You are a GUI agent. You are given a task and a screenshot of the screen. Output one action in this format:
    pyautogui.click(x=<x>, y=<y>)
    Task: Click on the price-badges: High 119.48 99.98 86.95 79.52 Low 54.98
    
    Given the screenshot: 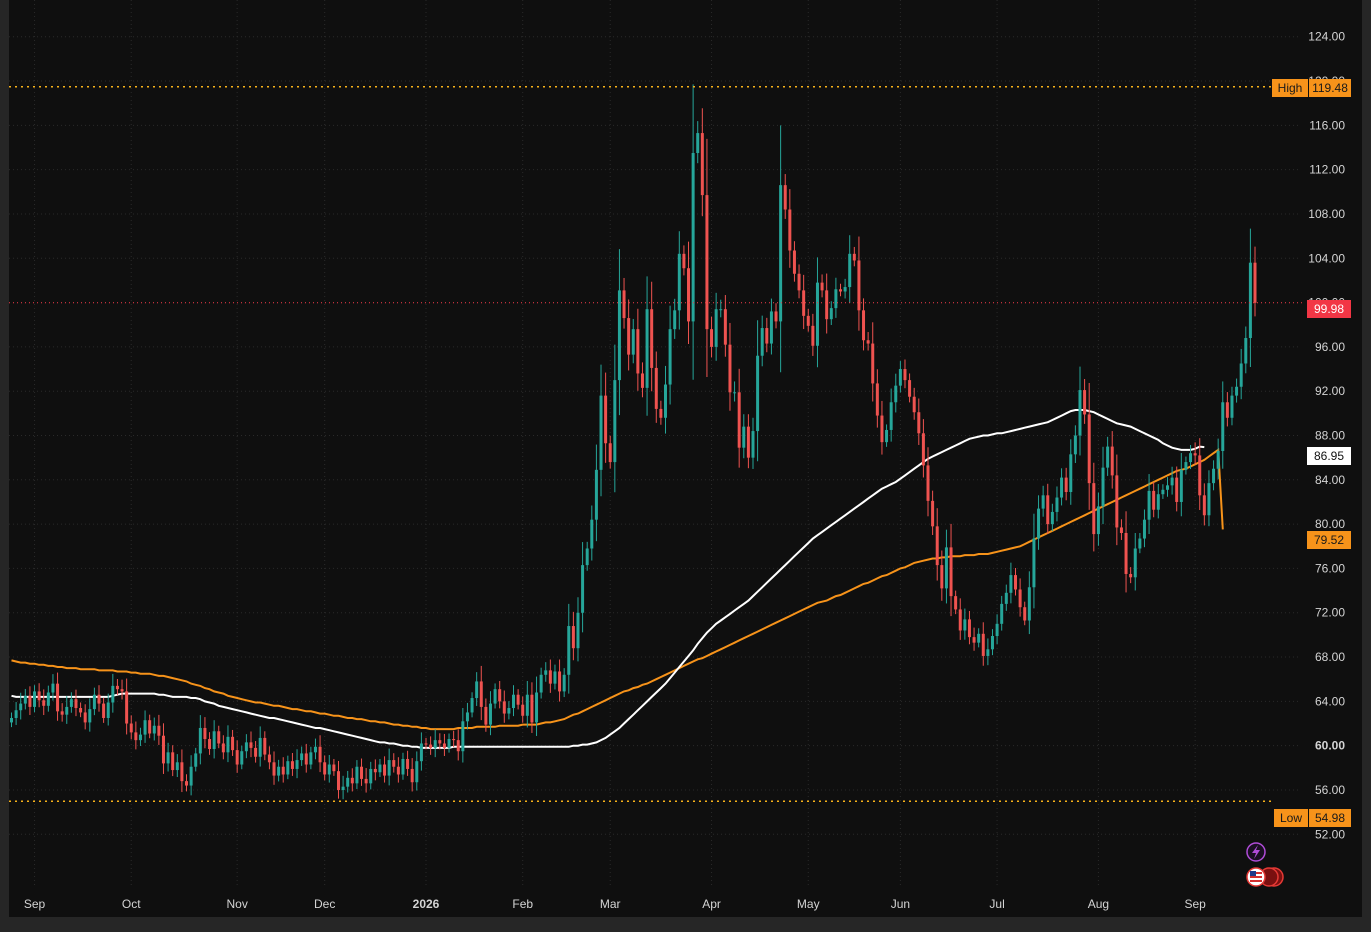 What is the action you would take?
    pyautogui.click(x=1311, y=453)
    